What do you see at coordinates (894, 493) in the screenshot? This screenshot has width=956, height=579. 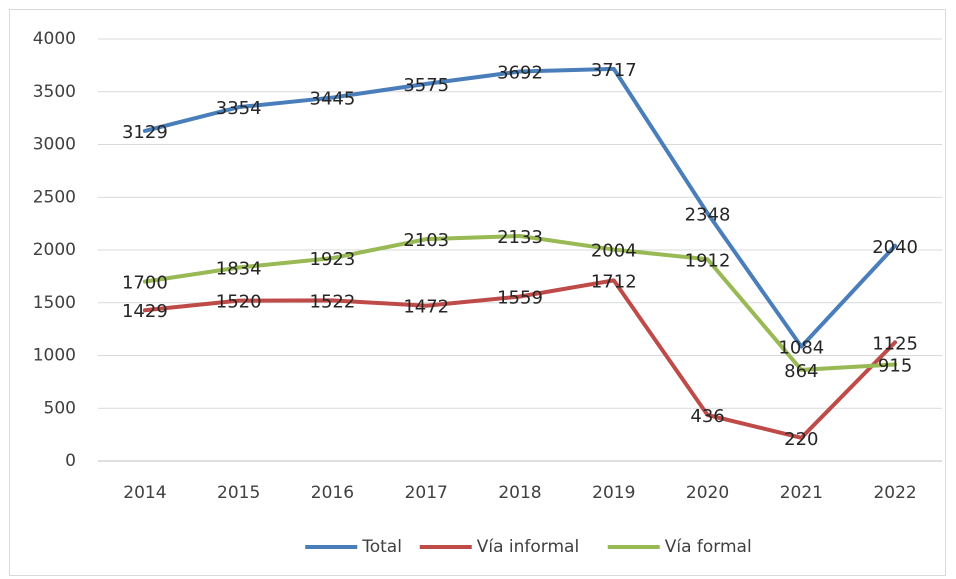 I see `x-tick-label: 2022` at bounding box center [894, 493].